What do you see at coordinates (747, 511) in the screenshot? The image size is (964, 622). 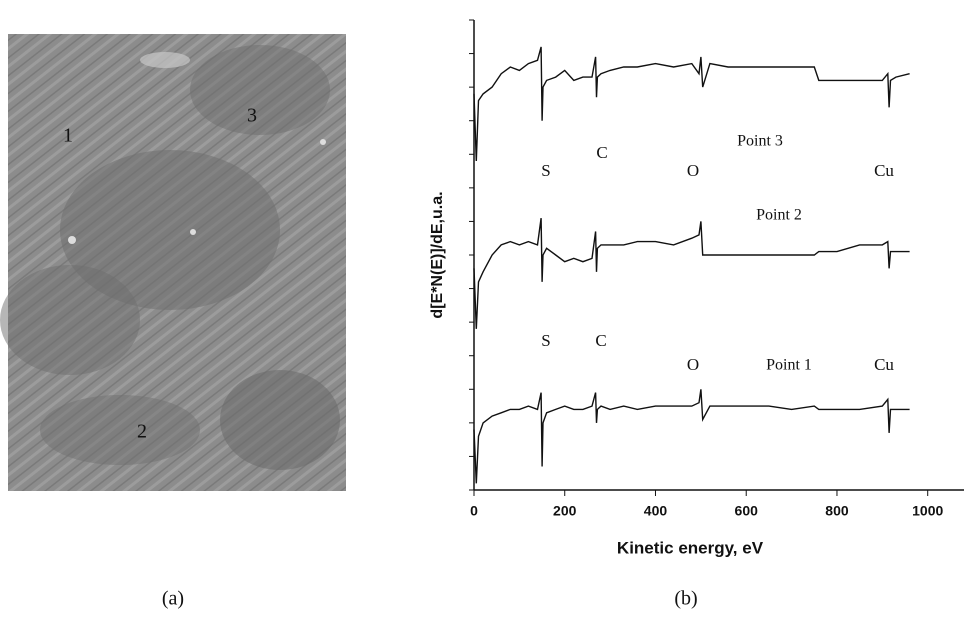 I see `x-tick-label: 600` at bounding box center [747, 511].